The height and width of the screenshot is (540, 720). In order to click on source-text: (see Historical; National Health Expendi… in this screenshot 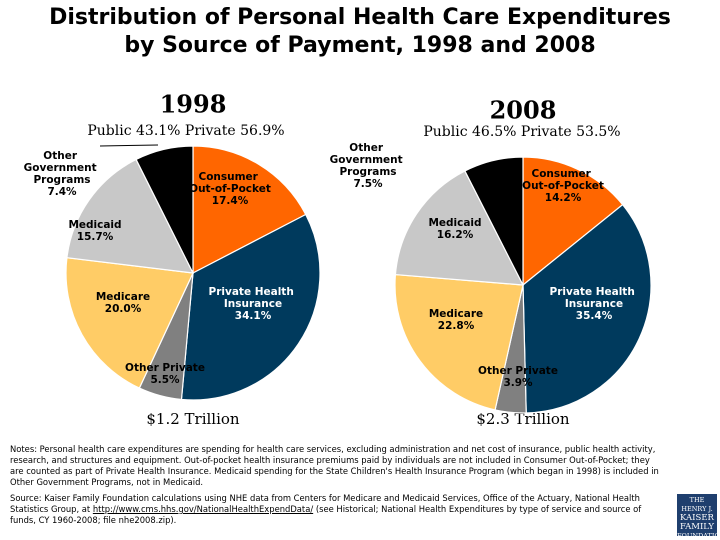, I will do `click(326, 514)`.